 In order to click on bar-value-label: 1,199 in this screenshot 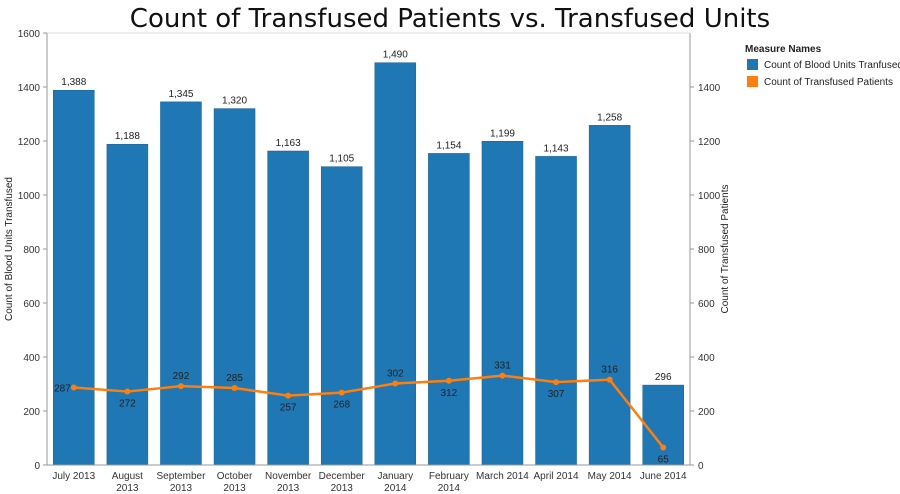, I will do `click(502, 133)`.